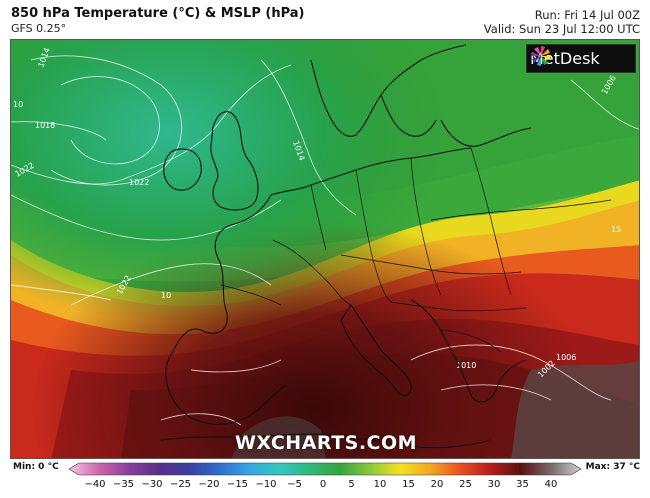  I want to click on temp-label: 15, so click(616, 229).